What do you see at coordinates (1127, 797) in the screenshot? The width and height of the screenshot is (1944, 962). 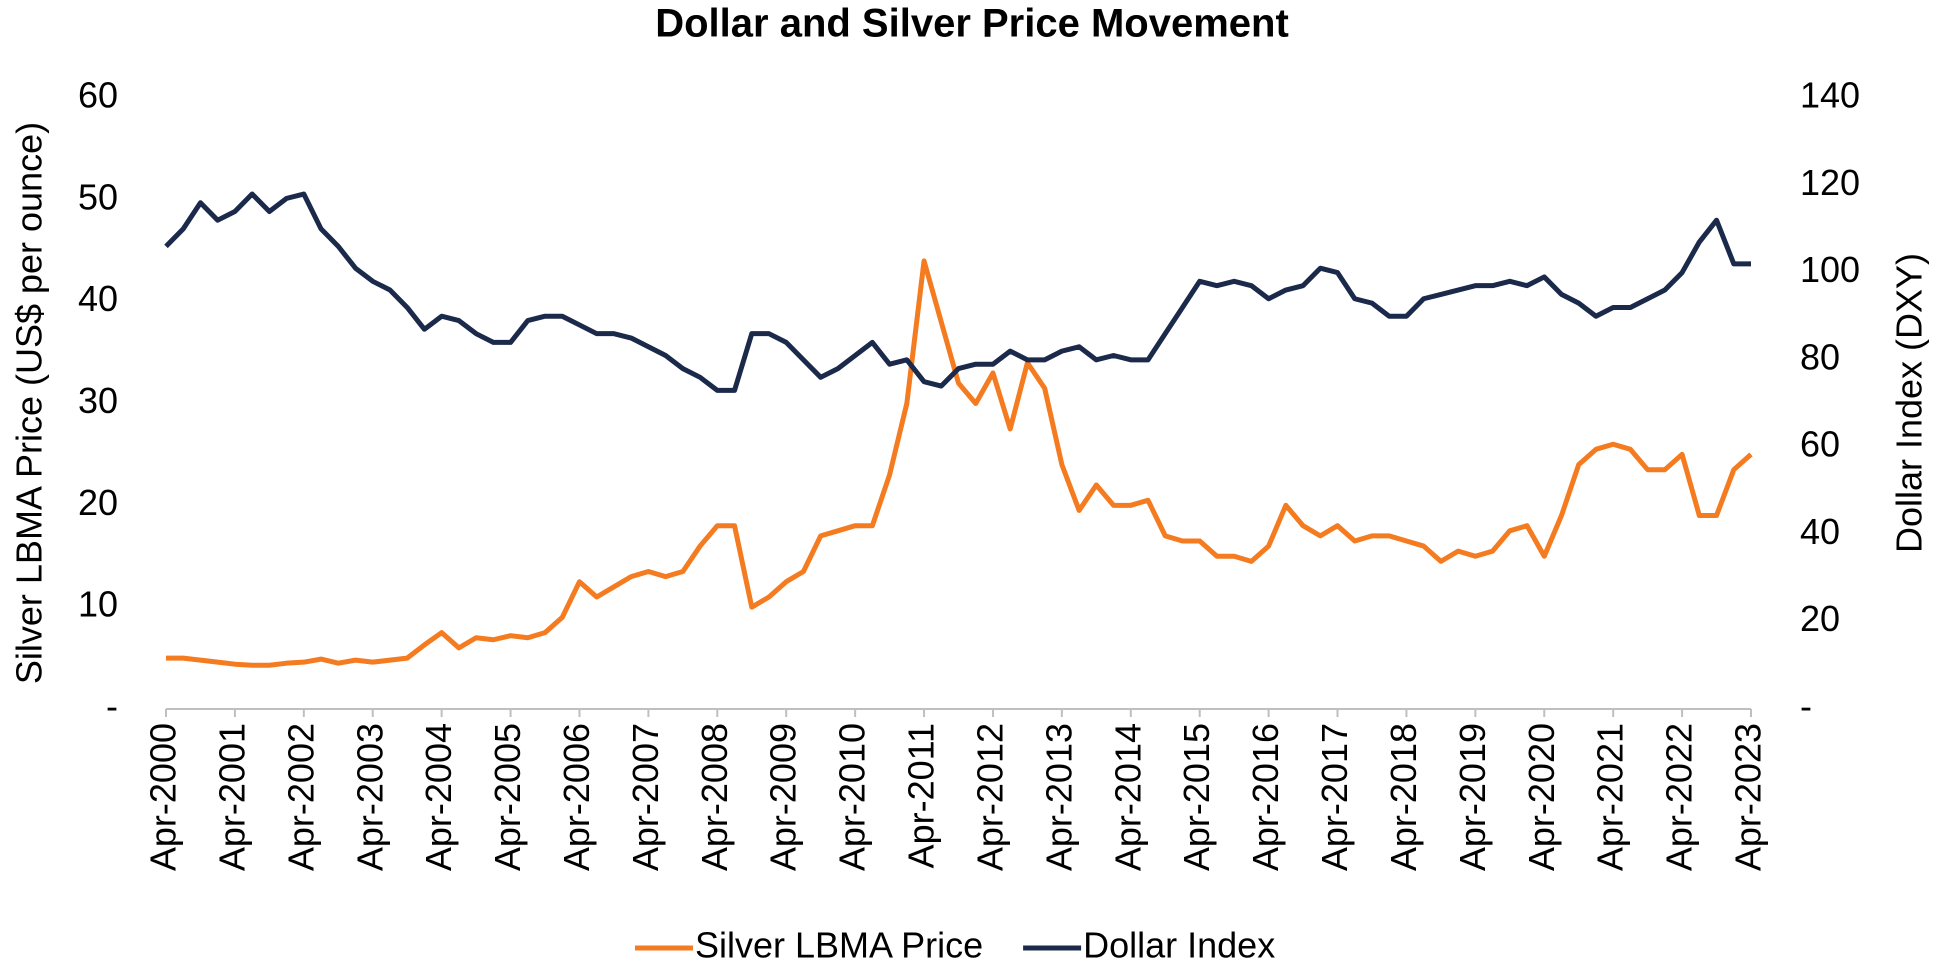 I see `x-tick-label: Apr-2014` at bounding box center [1127, 797].